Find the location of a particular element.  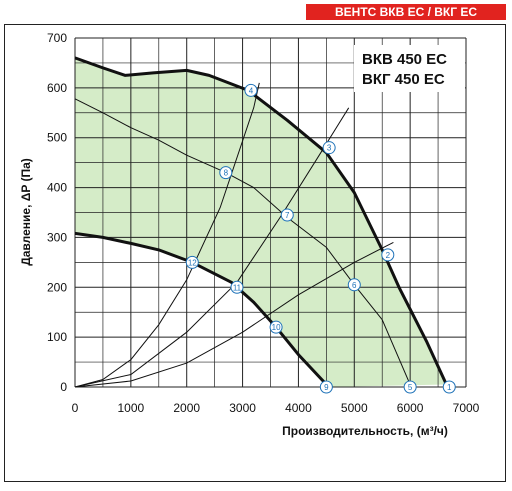

x-tick-label: 0 is located at coordinates (75, 408).